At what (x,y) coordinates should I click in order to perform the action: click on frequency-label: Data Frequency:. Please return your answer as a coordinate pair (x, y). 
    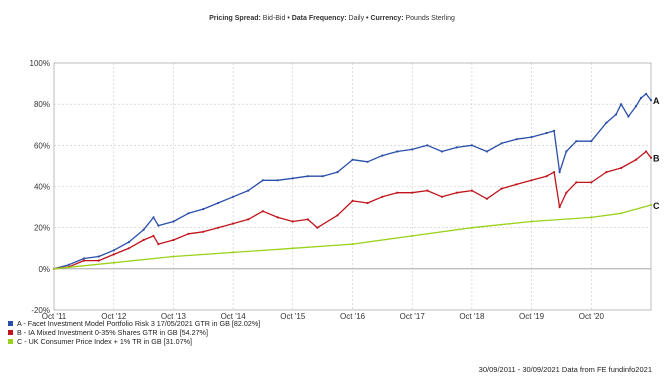
    Looking at the image, I should click on (319, 18).